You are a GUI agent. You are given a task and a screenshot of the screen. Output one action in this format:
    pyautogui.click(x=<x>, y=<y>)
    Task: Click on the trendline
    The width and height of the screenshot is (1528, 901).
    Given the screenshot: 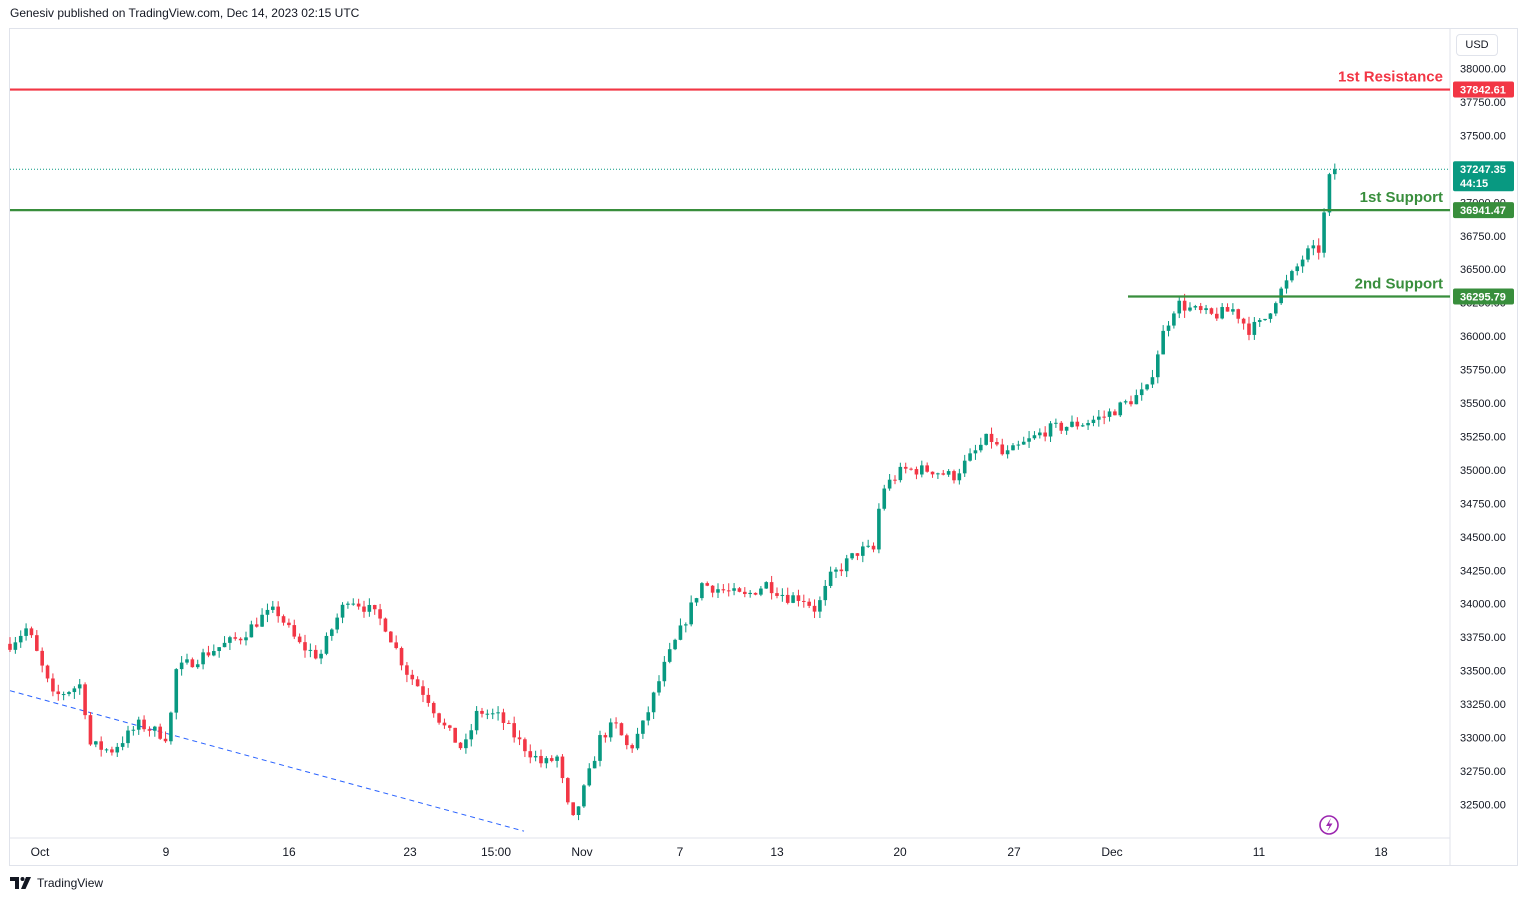 What is the action you would take?
    pyautogui.click(x=267, y=761)
    